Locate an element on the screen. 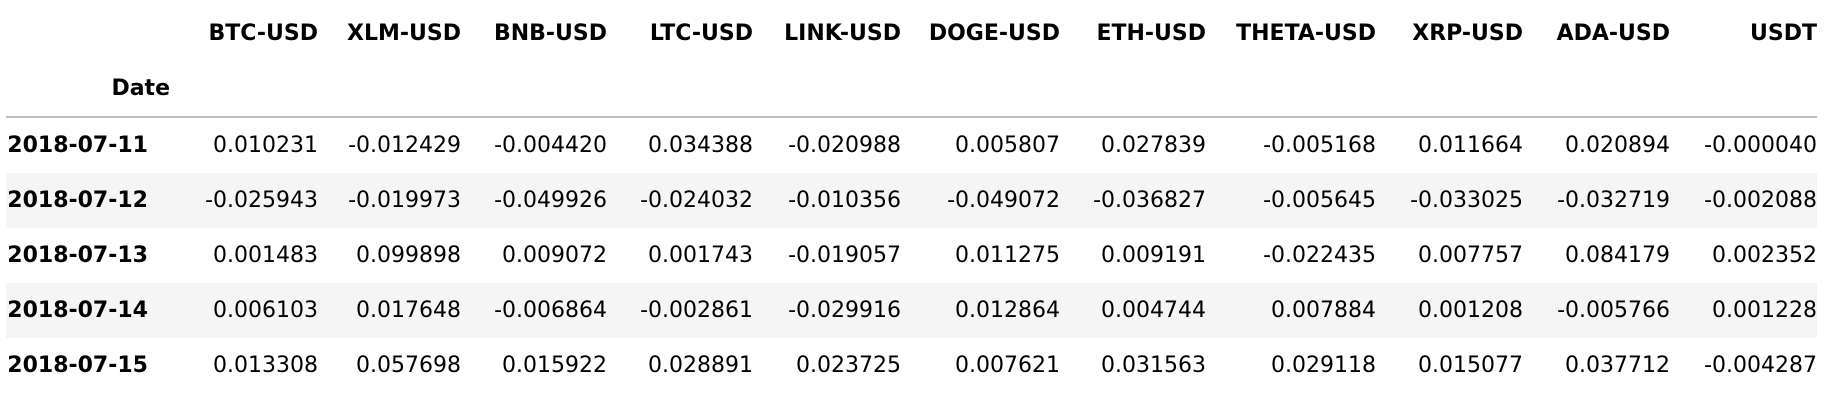 The image size is (1844, 412). table-cell: -0.029916 is located at coordinates (844, 310).